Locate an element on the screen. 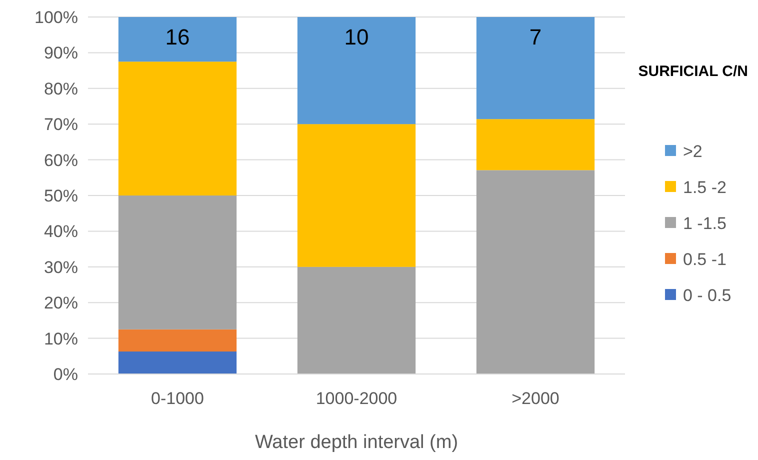  y-tick-label: 100% is located at coordinates (56, 17).